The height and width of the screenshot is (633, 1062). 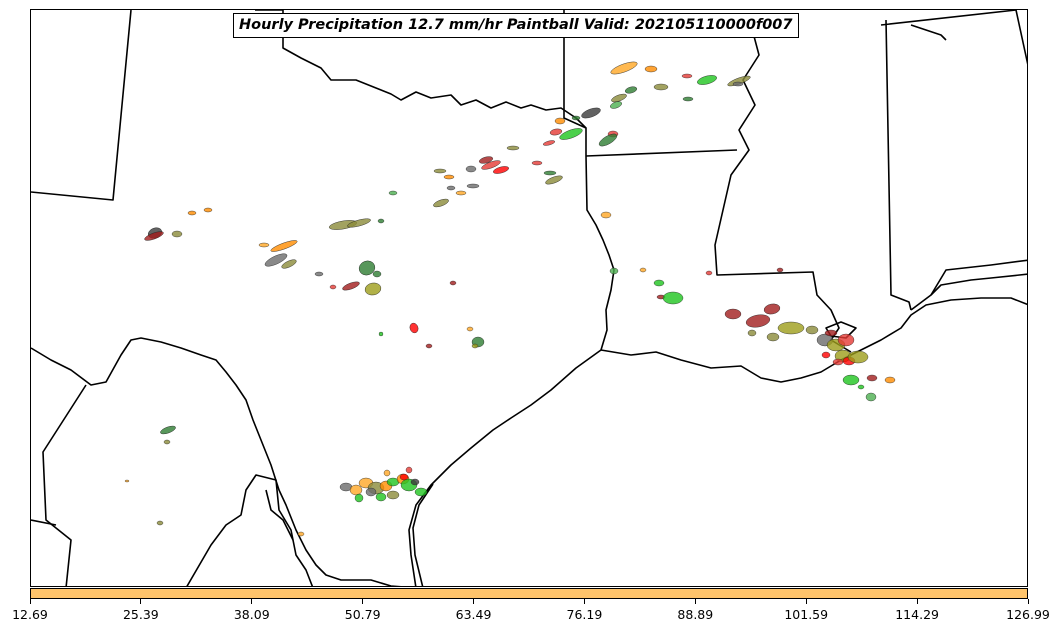 I want to click on state-border-mississippi-river, so click(x=783, y=188).